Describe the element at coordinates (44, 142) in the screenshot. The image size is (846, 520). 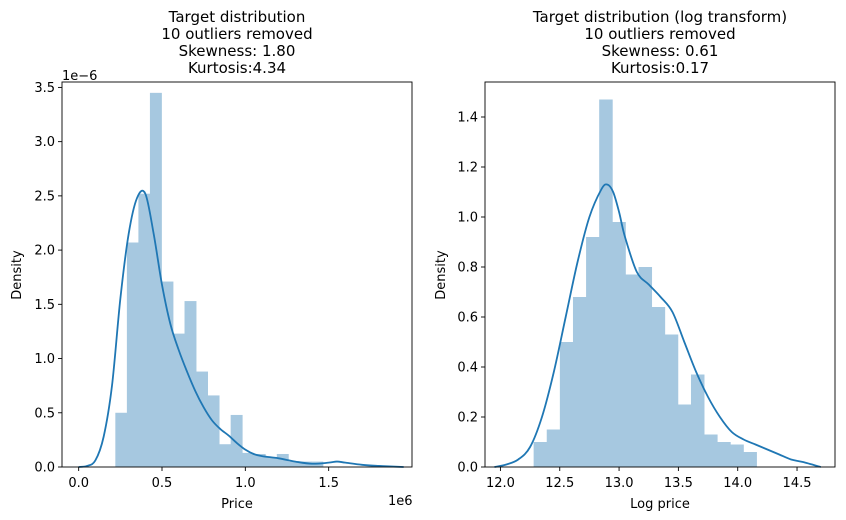
I see `left-y-tick-label: 3.0` at that location.